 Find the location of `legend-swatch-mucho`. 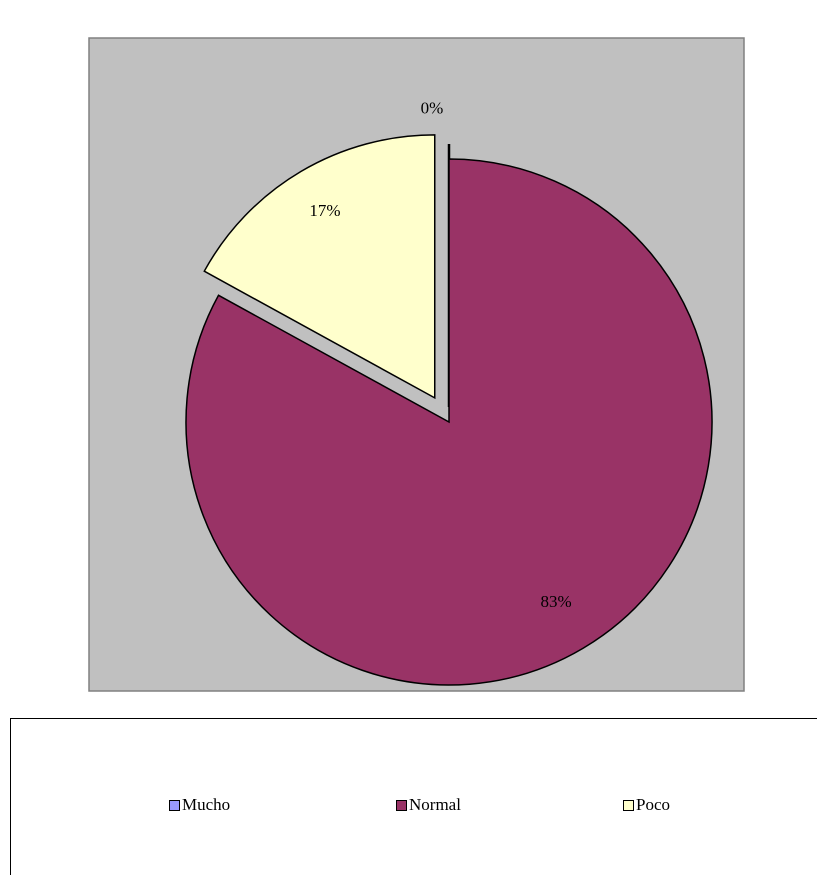

legend-swatch-mucho is located at coordinates (174, 805).